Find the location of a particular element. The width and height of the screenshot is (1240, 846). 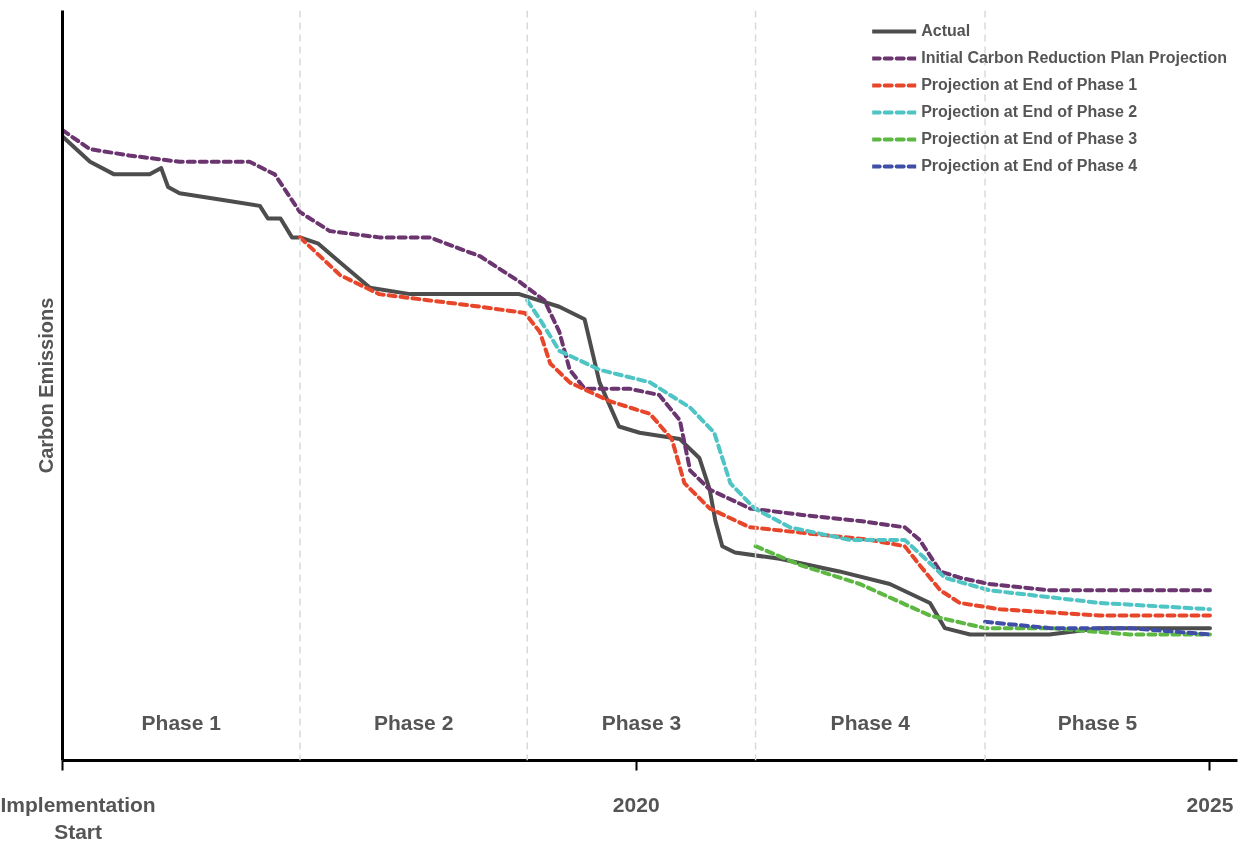

x-tick-label: 2020 is located at coordinates (636, 804).